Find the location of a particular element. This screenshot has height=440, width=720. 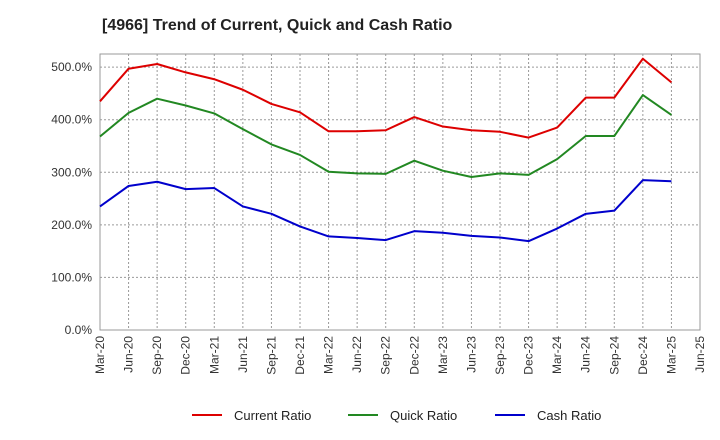

legend-label: Quick Ratio is located at coordinates (423, 415).